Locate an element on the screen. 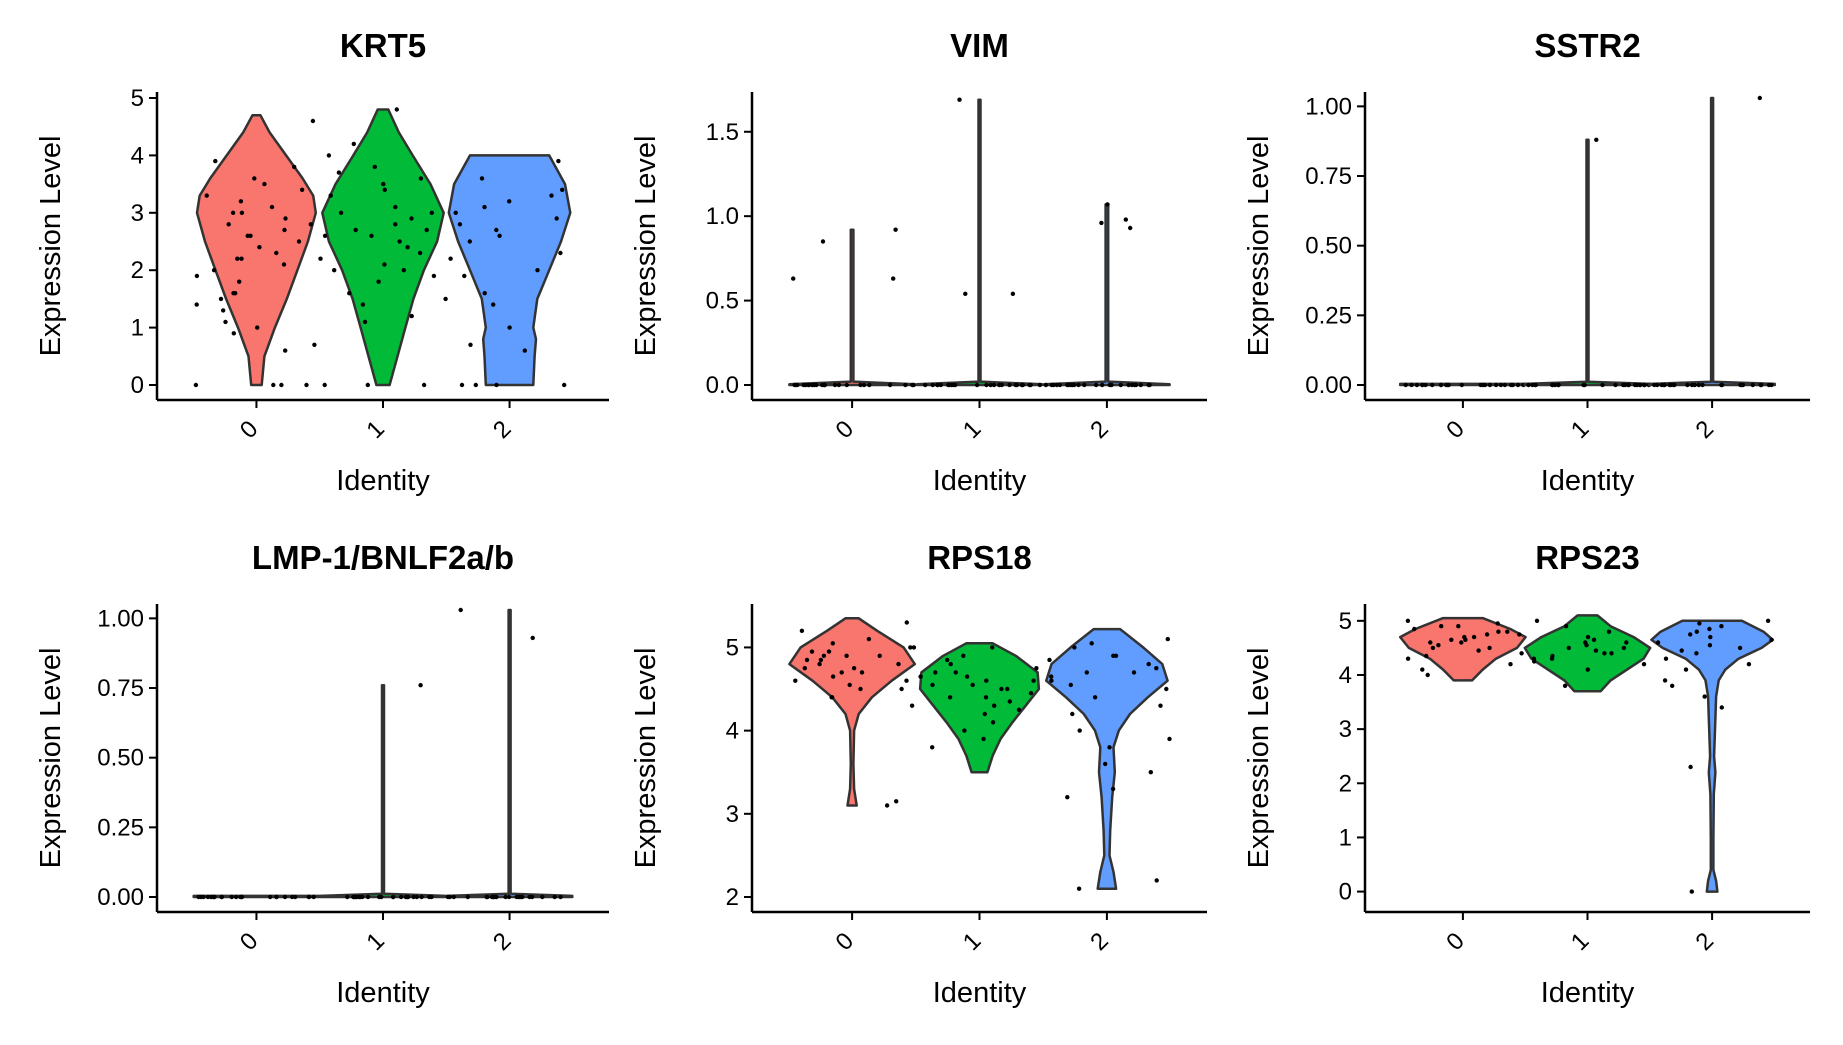  y-tick-label: 0.00 is located at coordinates (120, 897).